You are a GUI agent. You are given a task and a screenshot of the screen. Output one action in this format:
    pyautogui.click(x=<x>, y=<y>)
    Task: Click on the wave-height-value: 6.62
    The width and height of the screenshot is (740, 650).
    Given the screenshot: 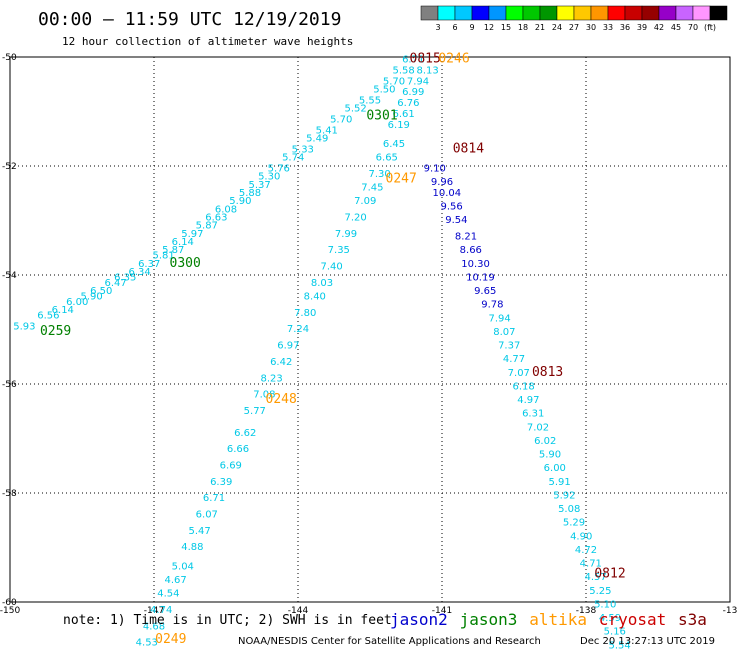 What is the action you would take?
    pyautogui.click(x=245, y=433)
    